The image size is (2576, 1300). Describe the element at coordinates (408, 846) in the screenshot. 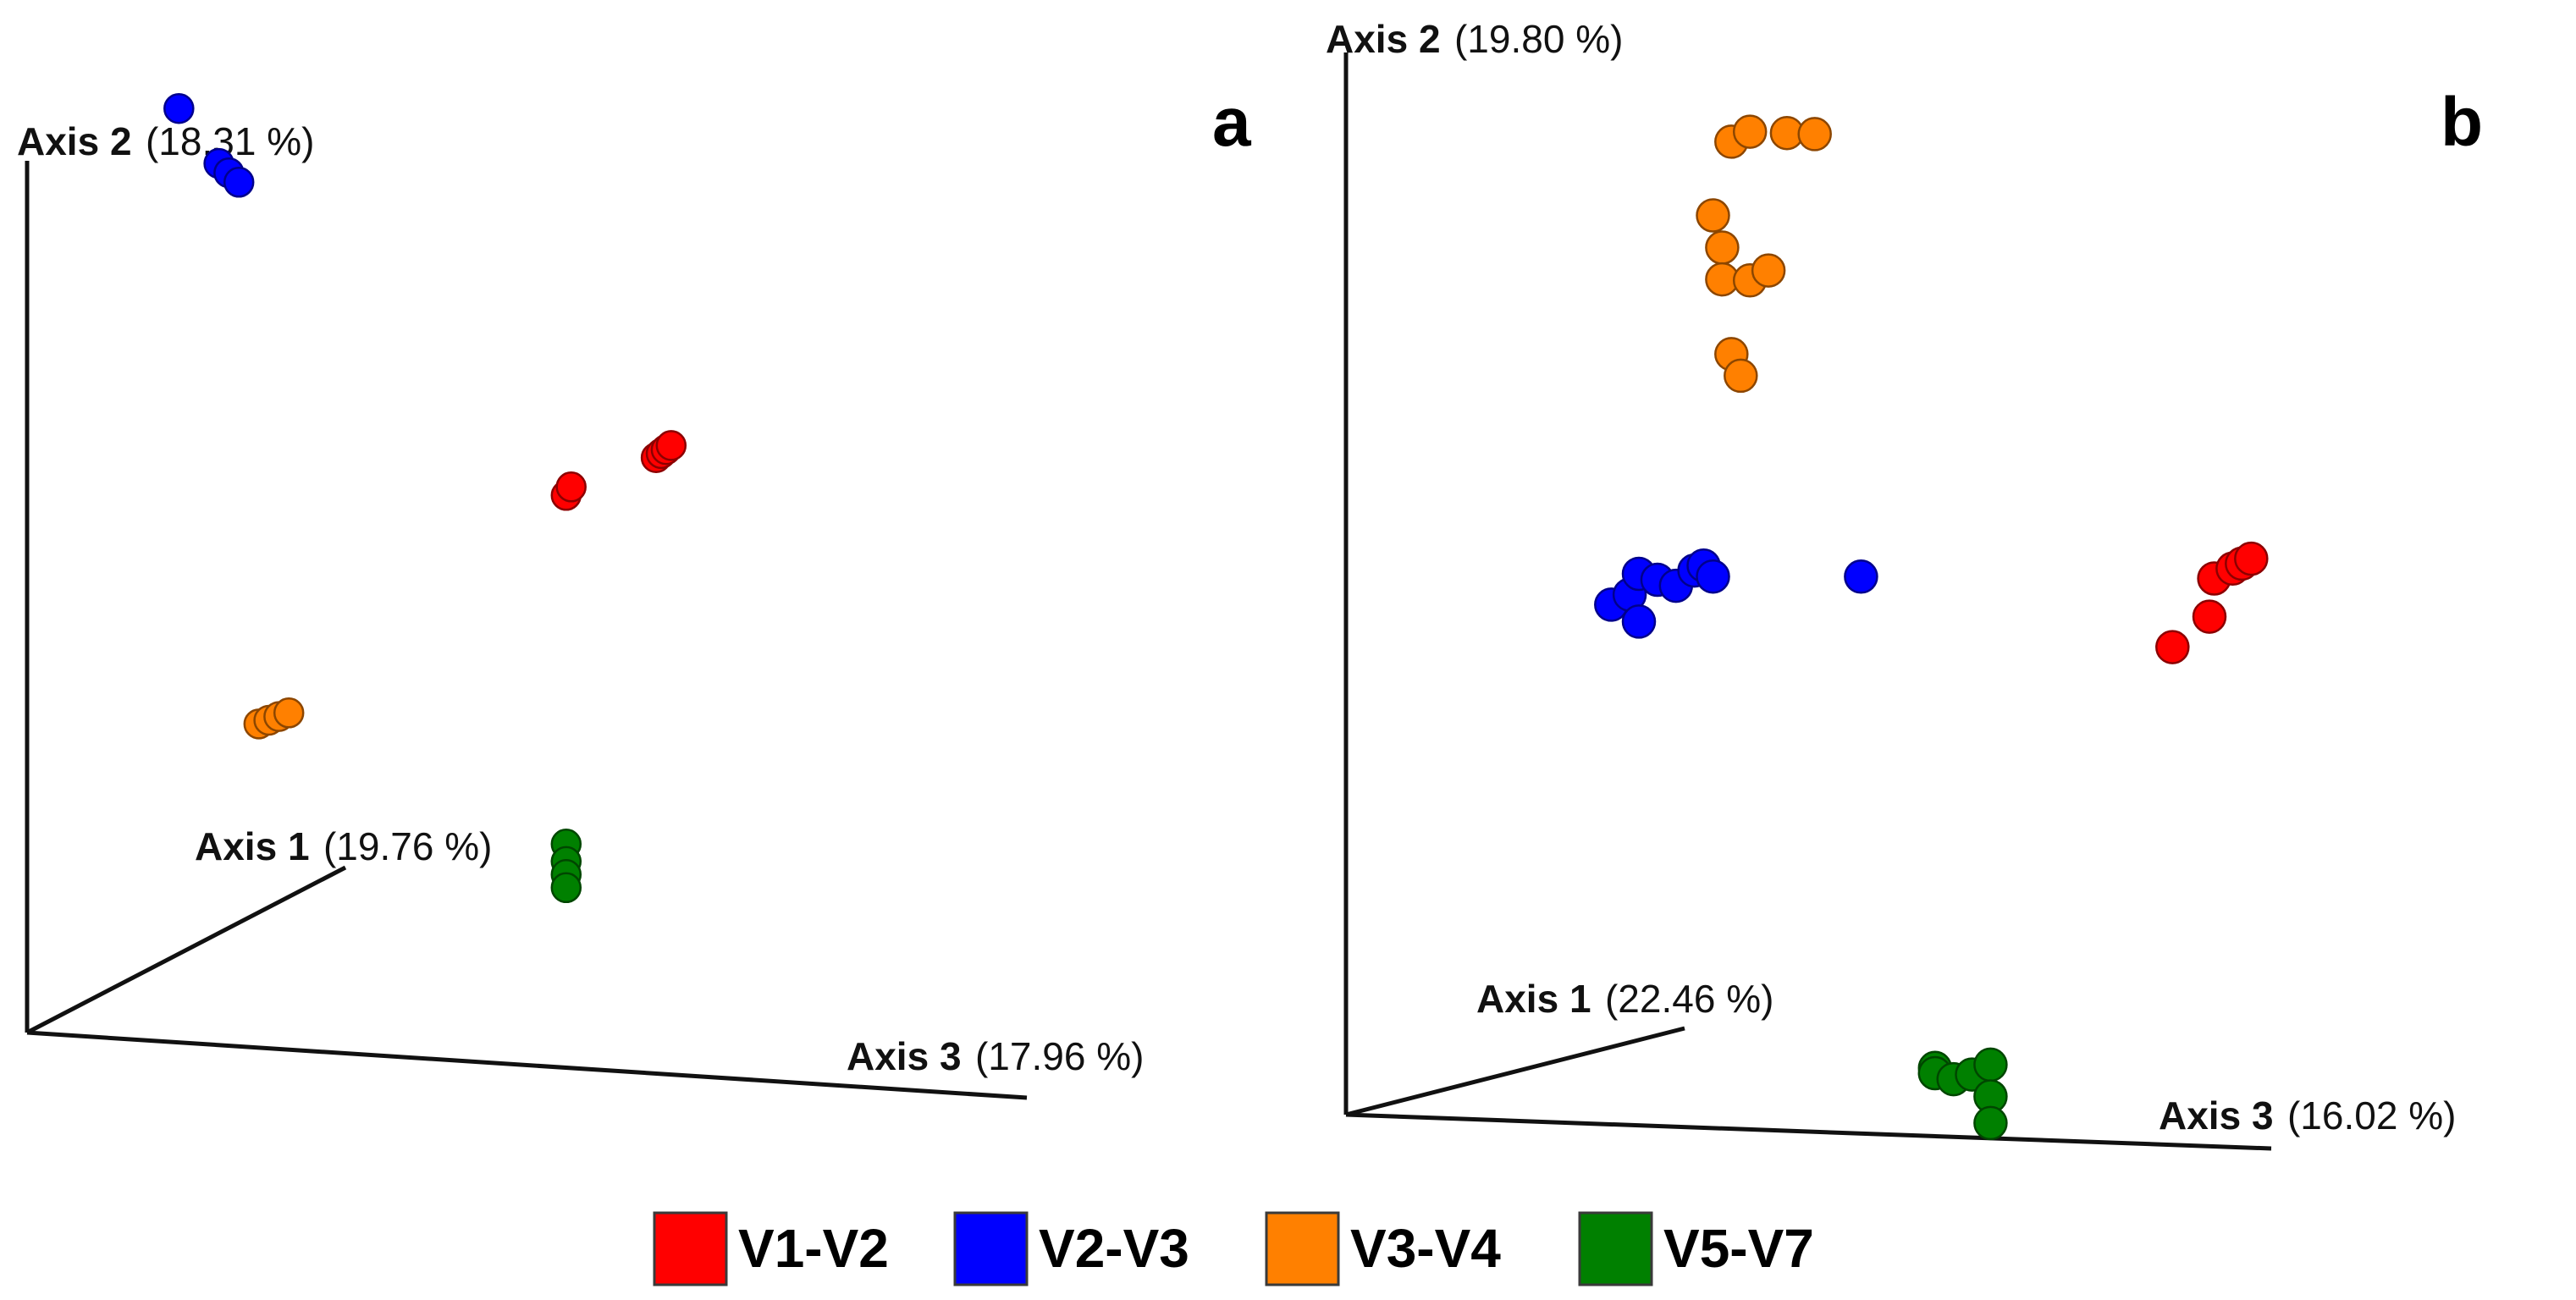

I see `panel-a-axis1-pct: (19.76 %)` at that location.